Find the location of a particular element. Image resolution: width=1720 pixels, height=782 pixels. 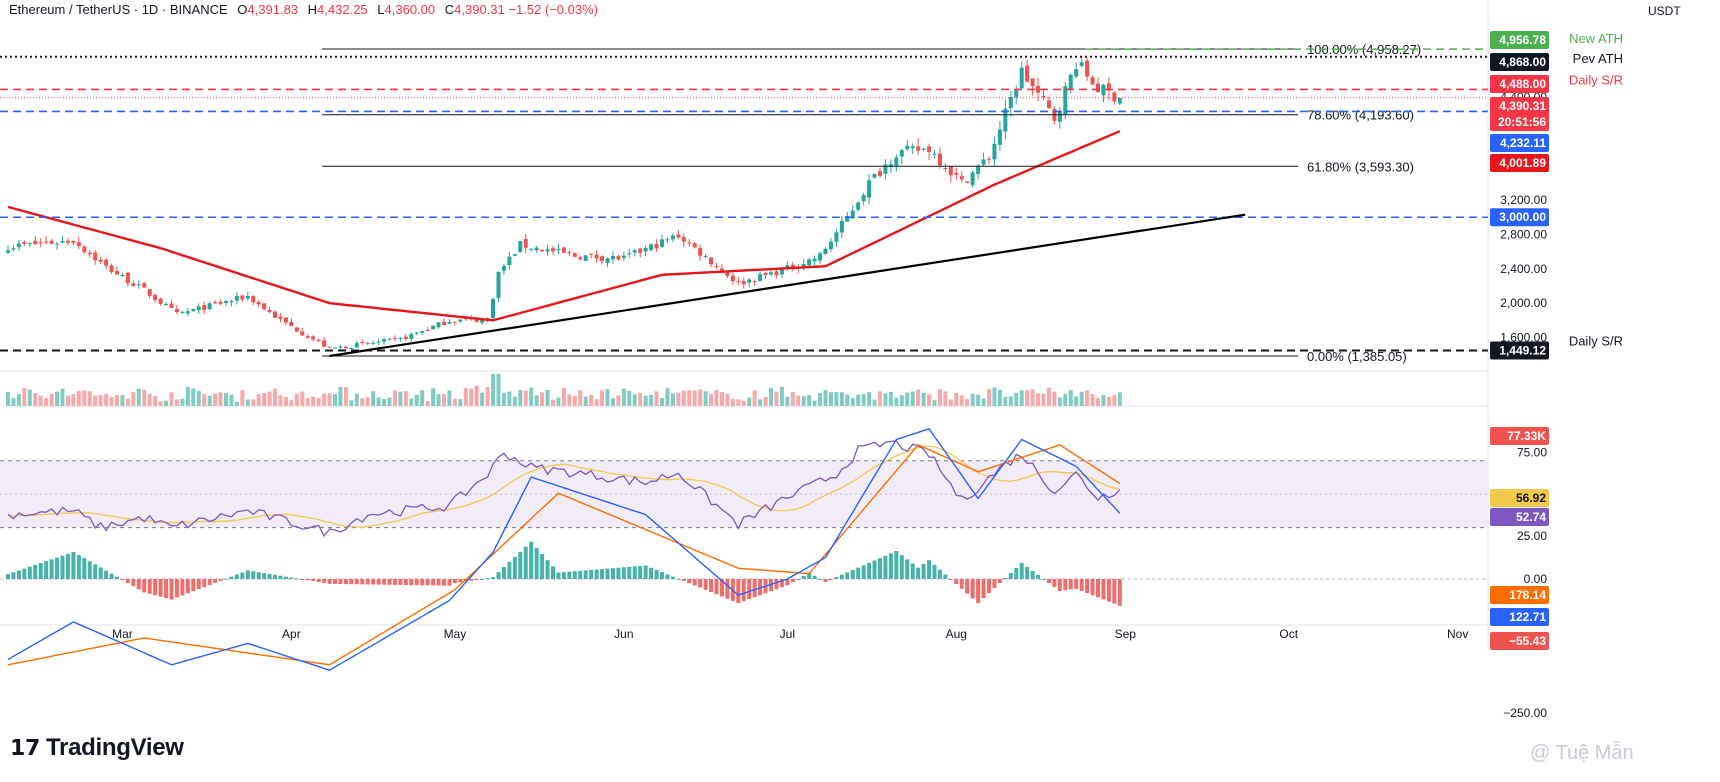

time-tick-label: Aug is located at coordinates (956, 634).